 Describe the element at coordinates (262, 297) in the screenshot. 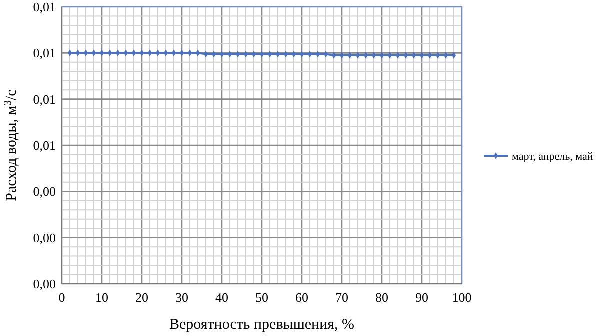

I see `x-tick-label: 50` at that location.